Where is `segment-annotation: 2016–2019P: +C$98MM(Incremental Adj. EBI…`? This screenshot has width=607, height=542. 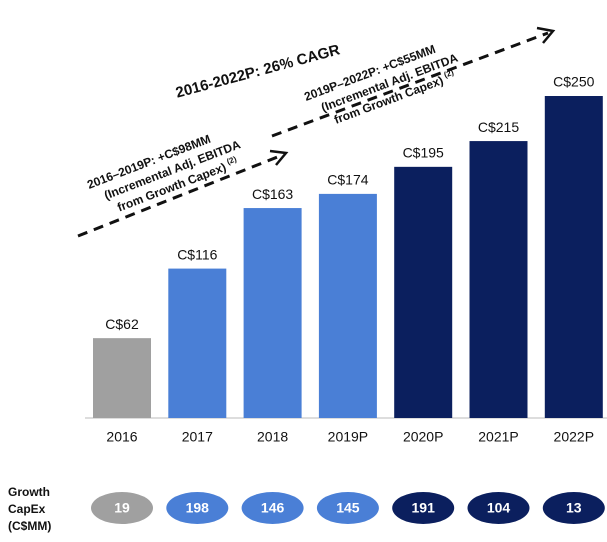
segment-annotation: 2016–2019P: +C$98MM(Incremental Adj. EBI… is located at coordinates (164, 173).